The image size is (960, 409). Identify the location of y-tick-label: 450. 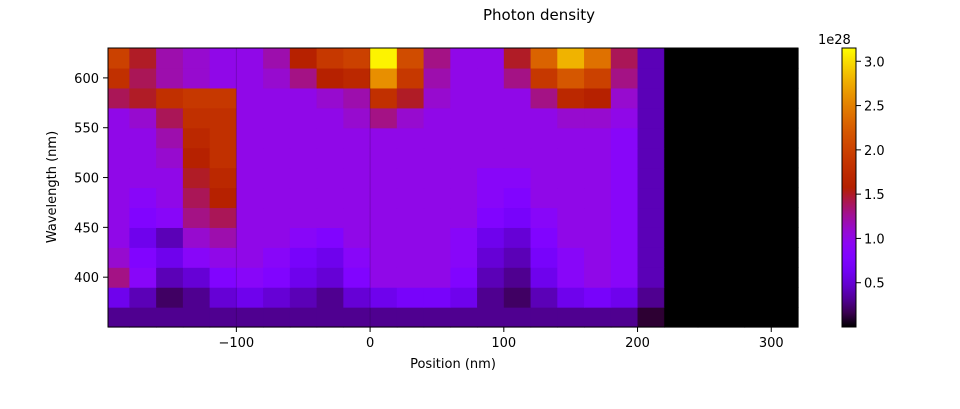
(86, 228).